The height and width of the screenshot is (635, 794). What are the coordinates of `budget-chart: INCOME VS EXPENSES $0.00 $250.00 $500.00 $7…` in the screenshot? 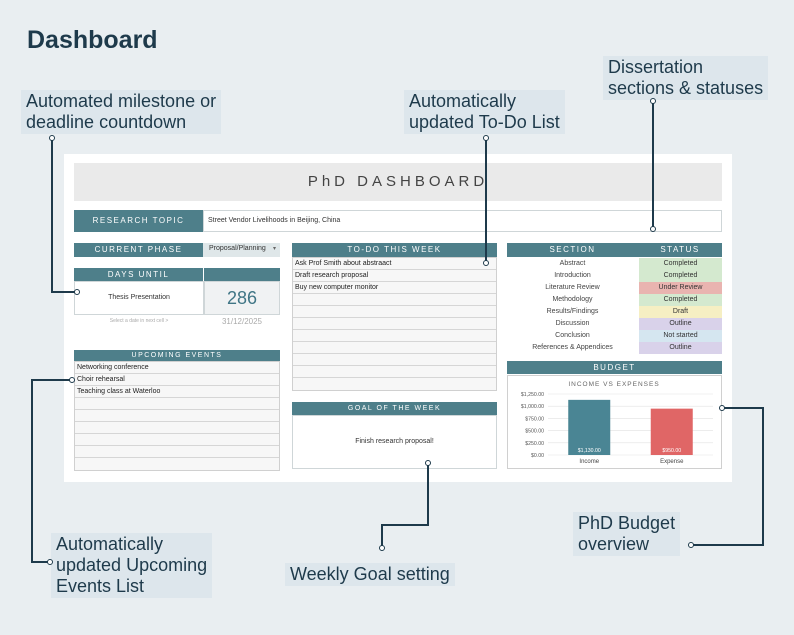 It's located at (614, 422).